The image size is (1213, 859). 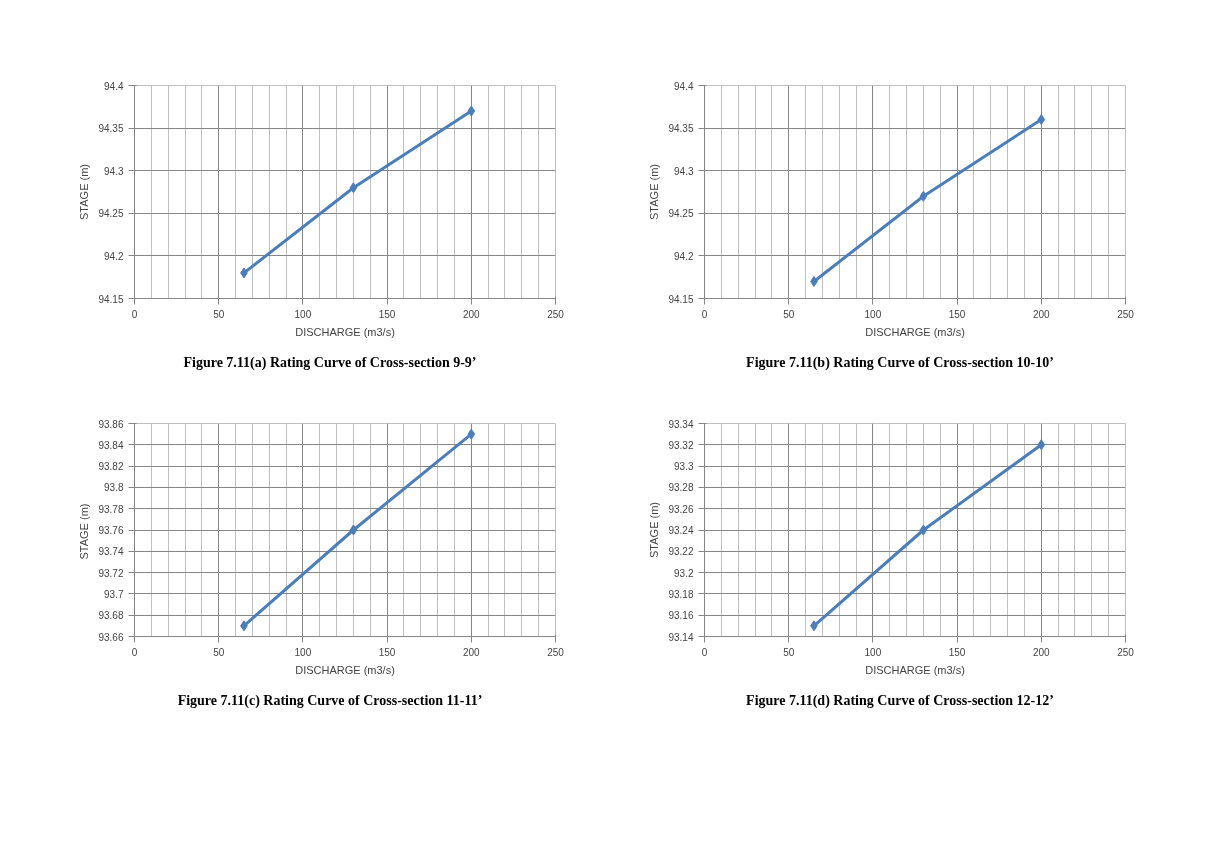 What do you see at coordinates (681, 637) in the screenshot?
I see `y-tick-label: 93.14` at bounding box center [681, 637].